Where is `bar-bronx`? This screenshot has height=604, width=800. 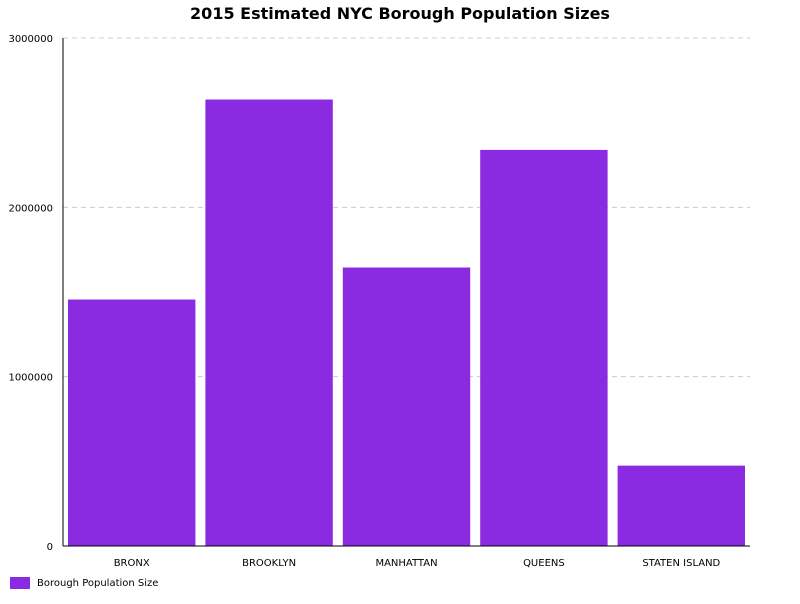
bar-bronx is located at coordinates (132, 422).